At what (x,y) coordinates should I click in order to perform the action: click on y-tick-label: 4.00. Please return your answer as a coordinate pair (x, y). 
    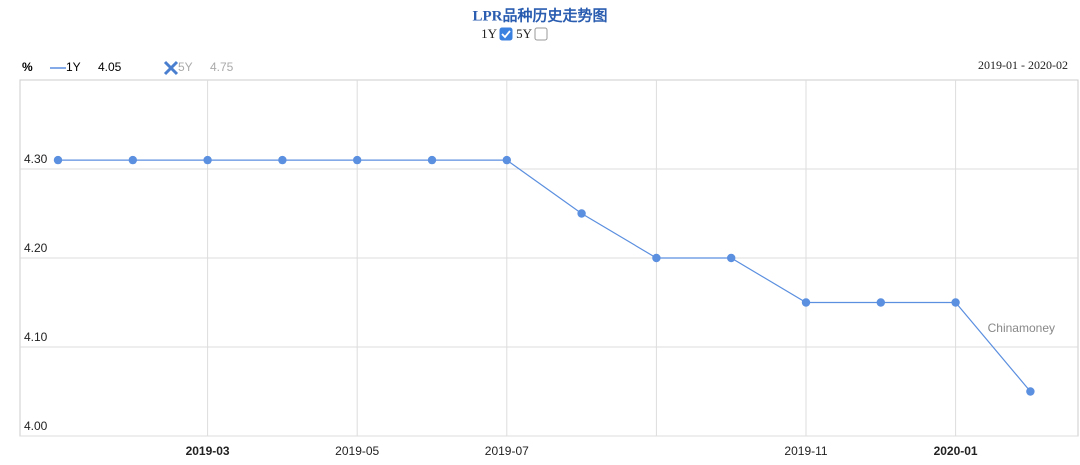
    Looking at the image, I should click on (36, 426).